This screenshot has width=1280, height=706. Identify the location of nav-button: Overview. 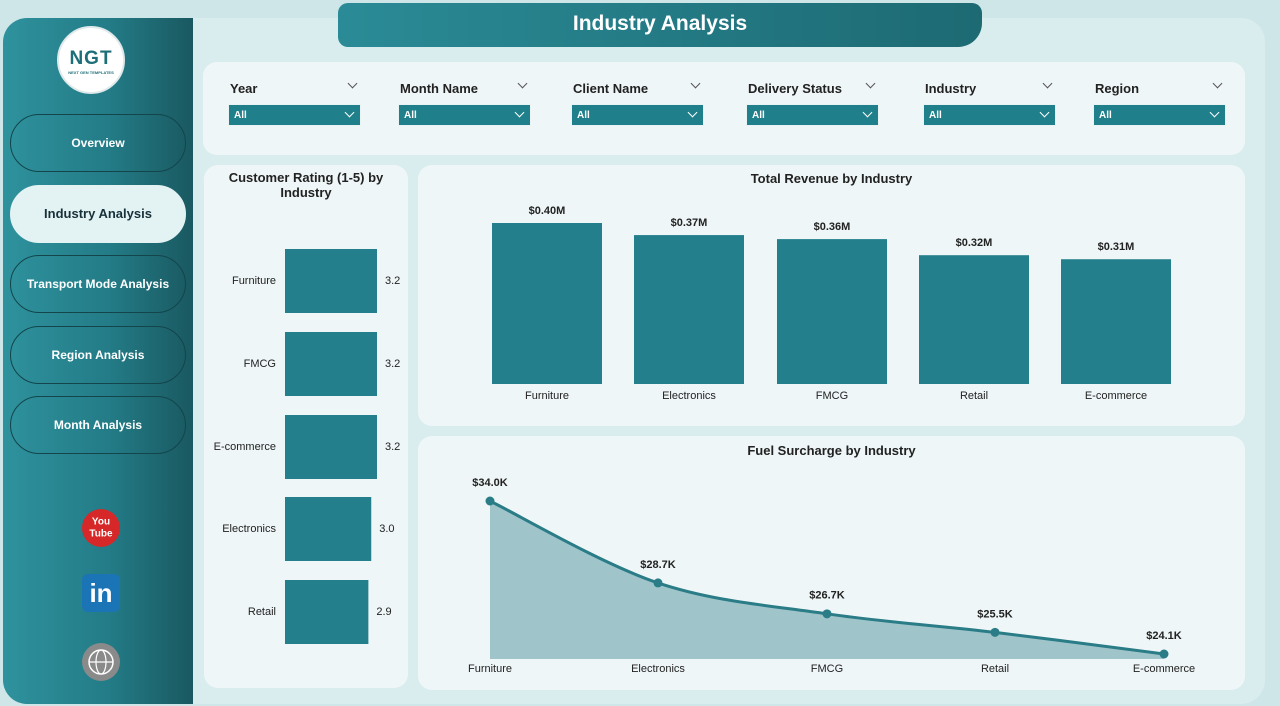
(98, 143).